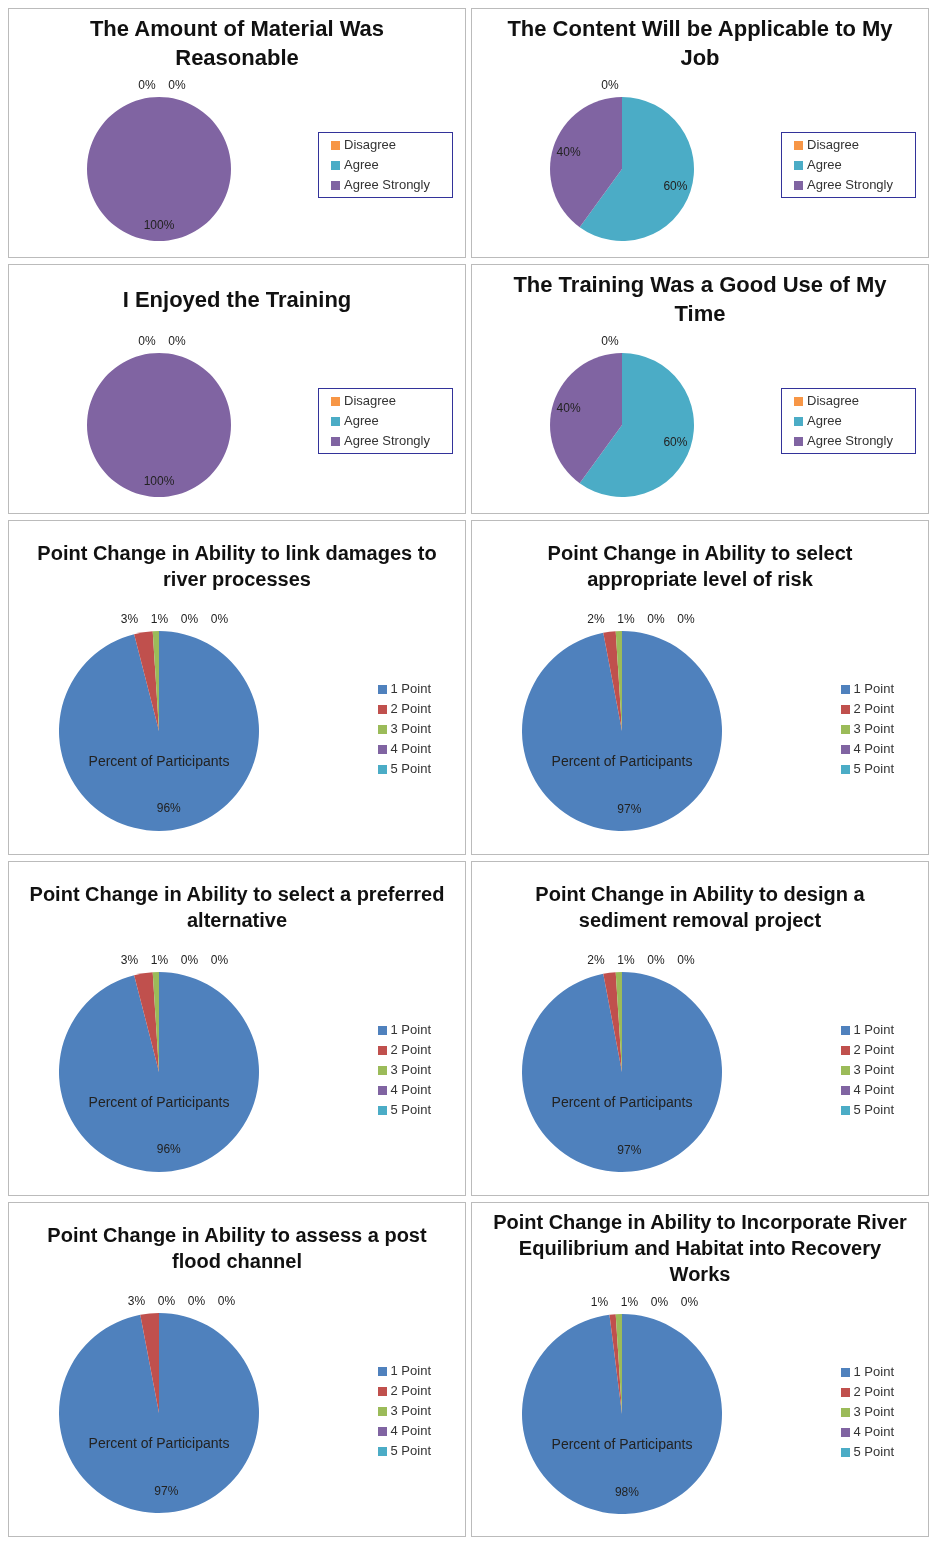 This screenshot has height=1553, width=937. What do you see at coordinates (700, 1248) in the screenshot?
I see `chart-title: Point Change in Ability to Incorporate River Equilibrium and Habitat into Recovery Works` at bounding box center [700, 1248].